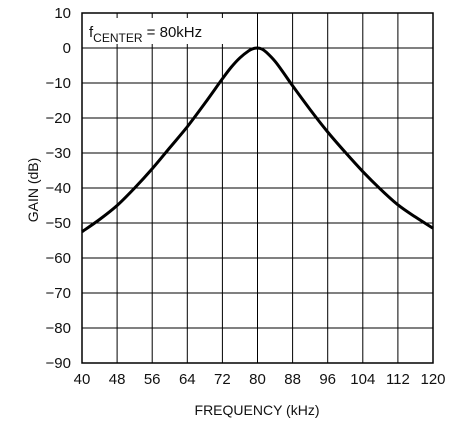 Image resolution: width=450 pixels, height=423 pixels. Describe the element at coordinates (257, 379) in the screenshot. I see `x-tick-label: 80` at that location.